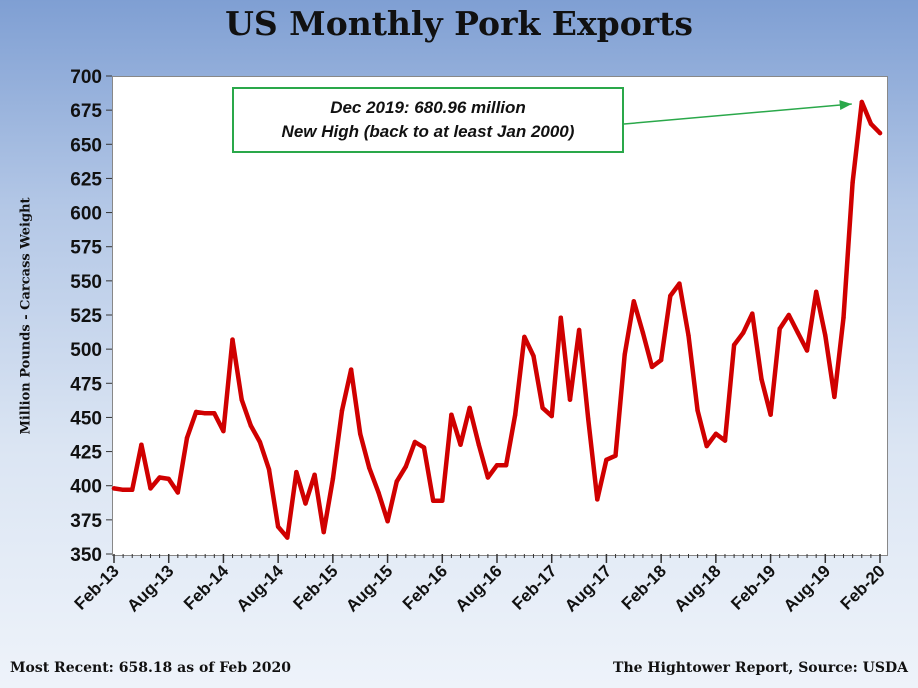  Describe the element at coordinates (86, 248) in the screenshot. I see `y-tick-label: 575` at that location.